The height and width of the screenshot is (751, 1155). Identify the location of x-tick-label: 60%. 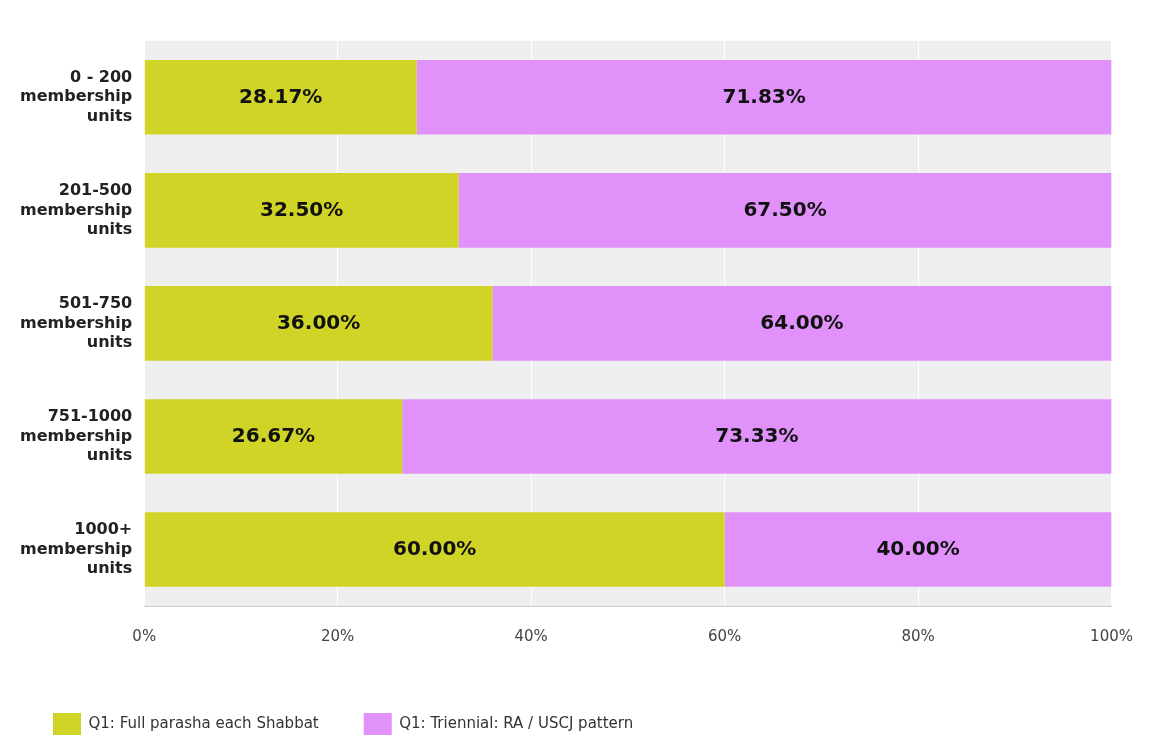
(724, 635).